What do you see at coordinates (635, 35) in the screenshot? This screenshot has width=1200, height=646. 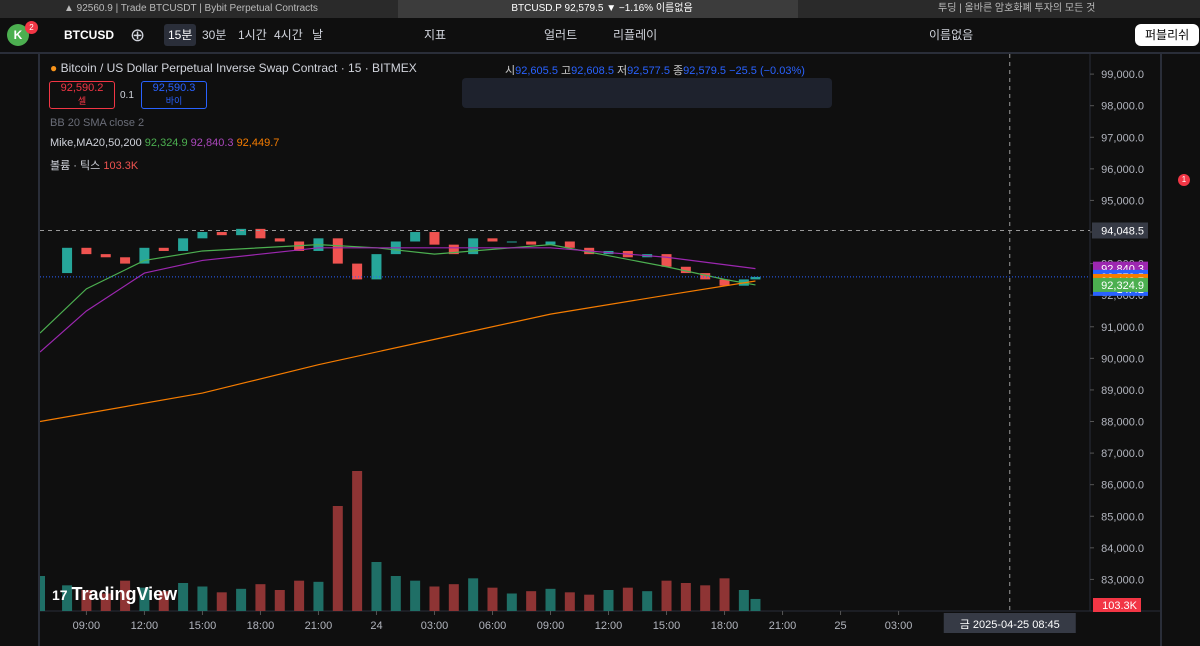 I see `replay-button: 리플레이` at bounding box center [635, 35].